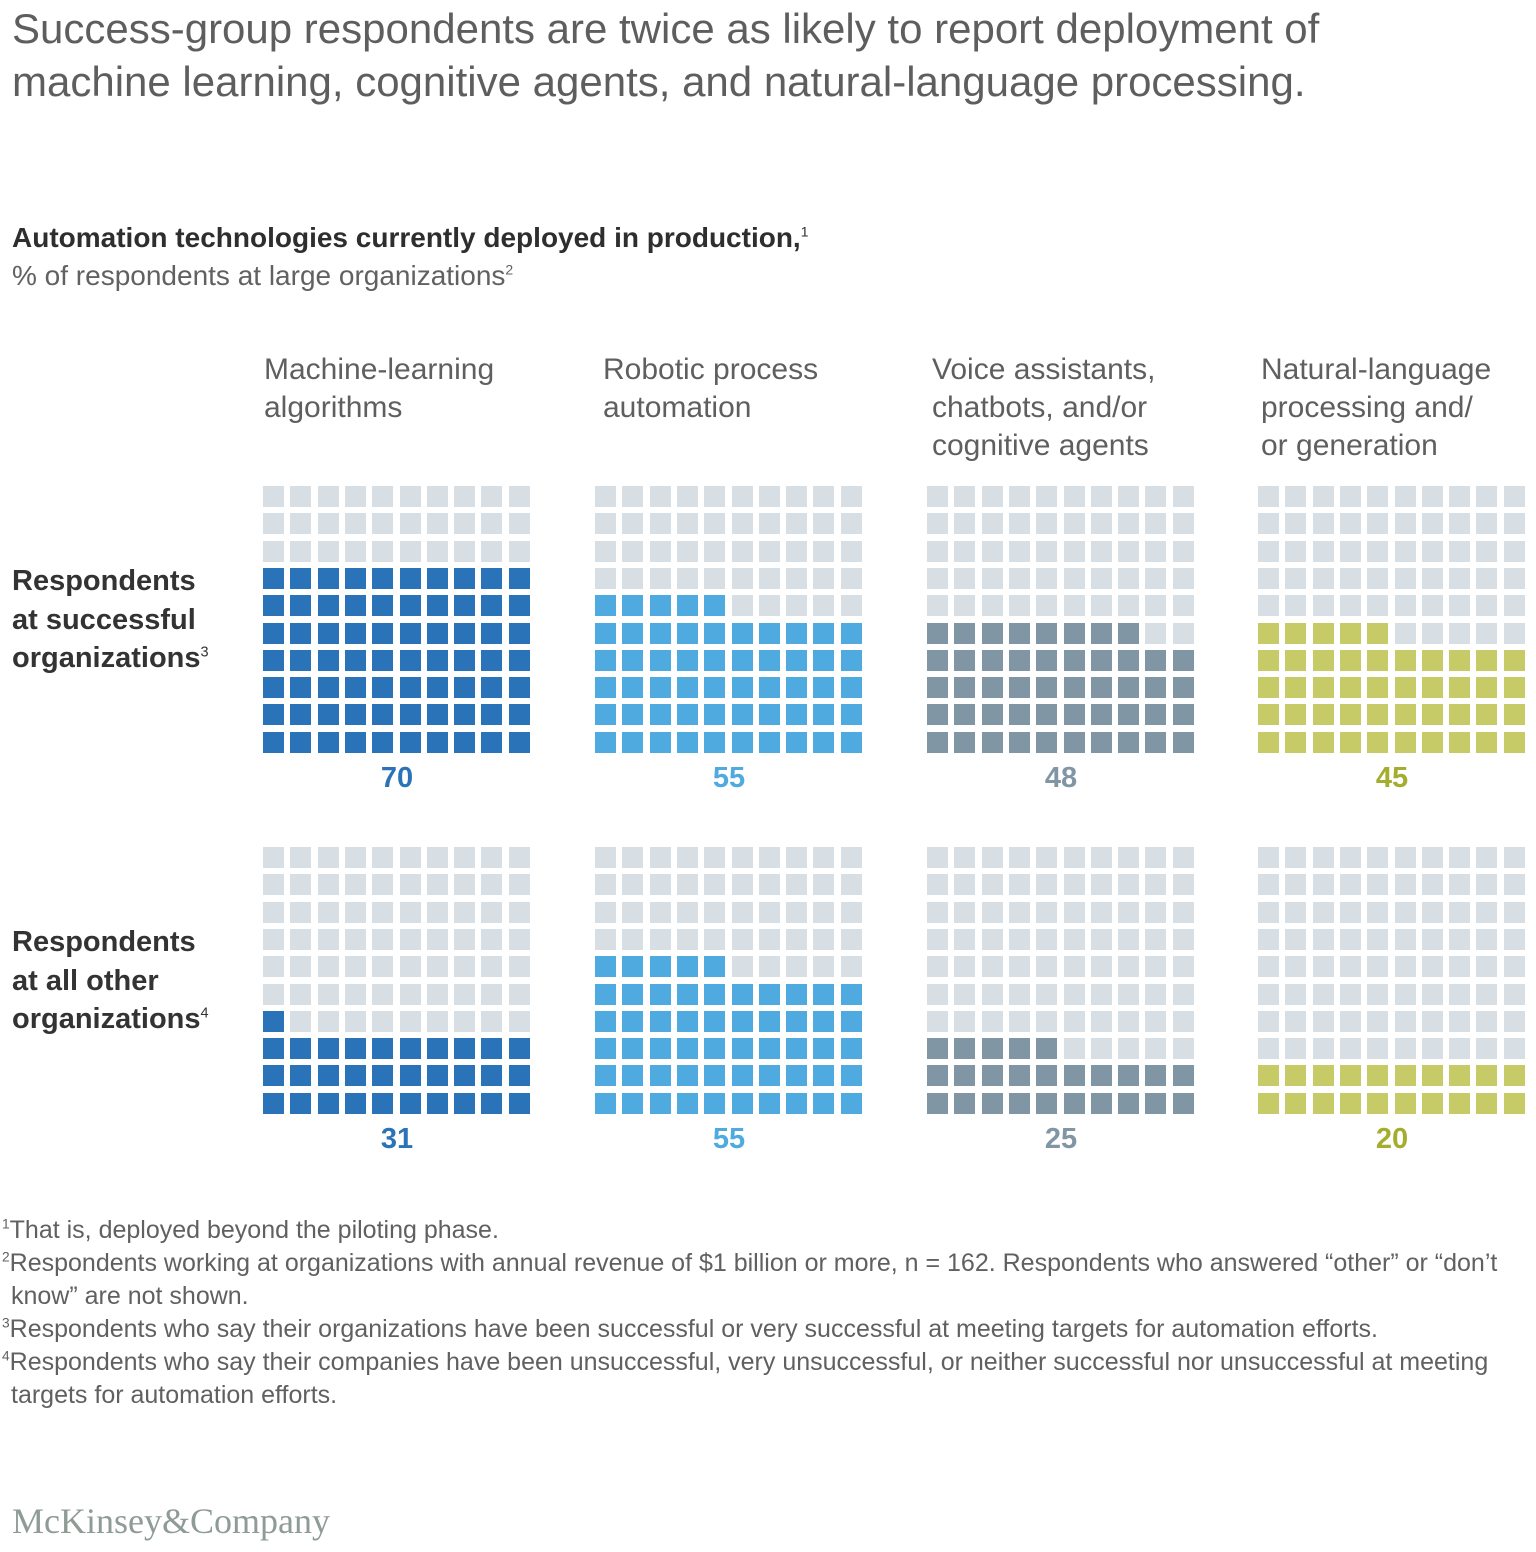 This screenshot has height=1552, width=1536. I want to click on value-label-other-voice-assistants: 25, so click(1061, 1139).